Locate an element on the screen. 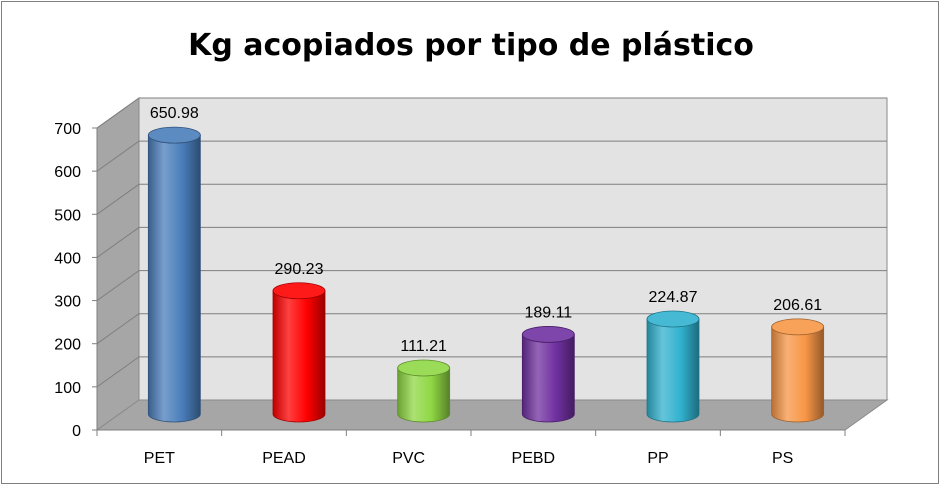 The width and height of the screenshot is (942, 487). x-tick-label: PEBD is located at coordinates (534, 458).